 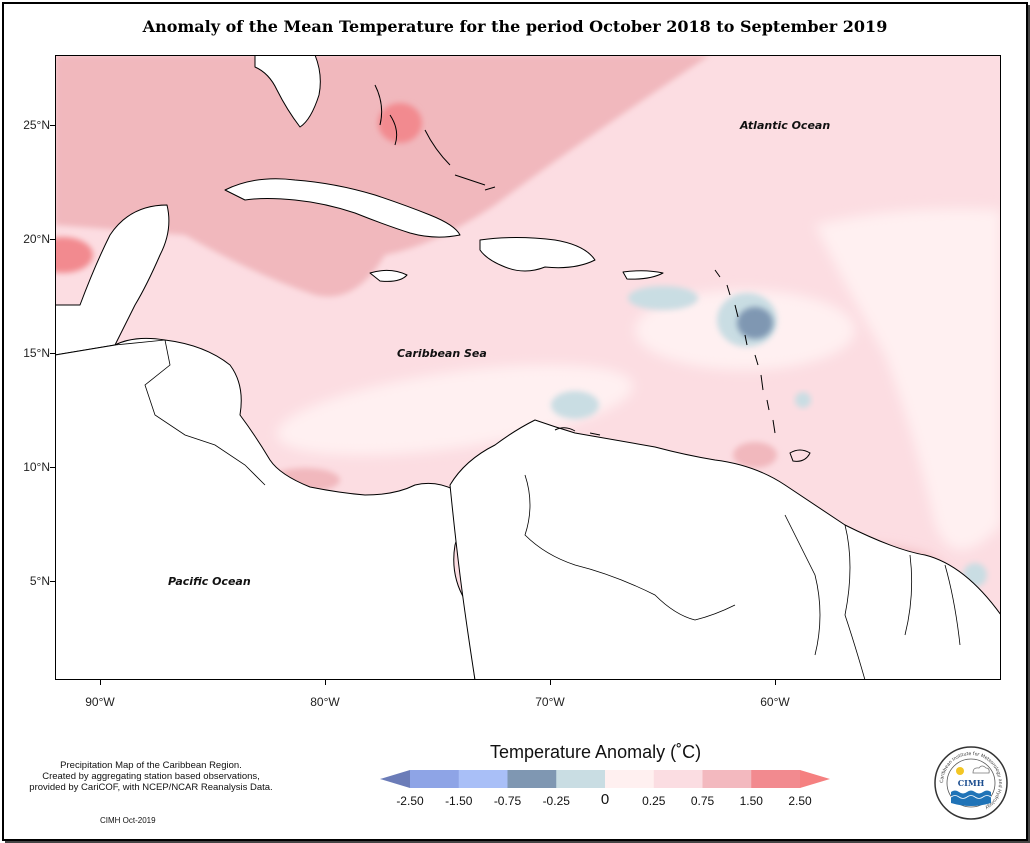 What do you see at coordinates (596, 752) in the screenshot?
I see `legend-title: Temperature Anomaly (˚C)` at bounding box center [596, 752].